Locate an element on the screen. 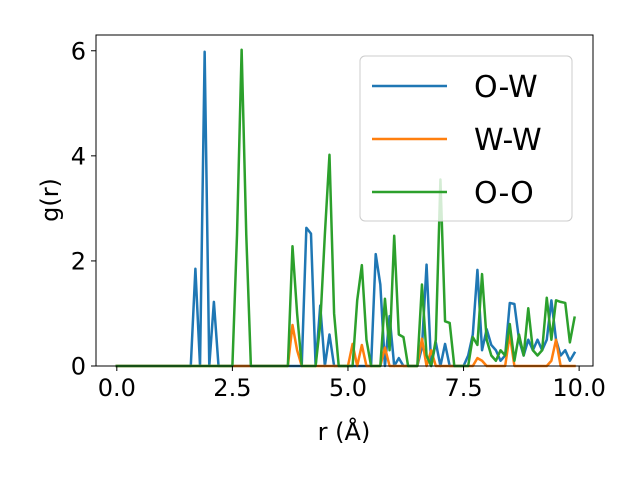  legend-label-w-w: W-W is located at coordinates (508, 140).